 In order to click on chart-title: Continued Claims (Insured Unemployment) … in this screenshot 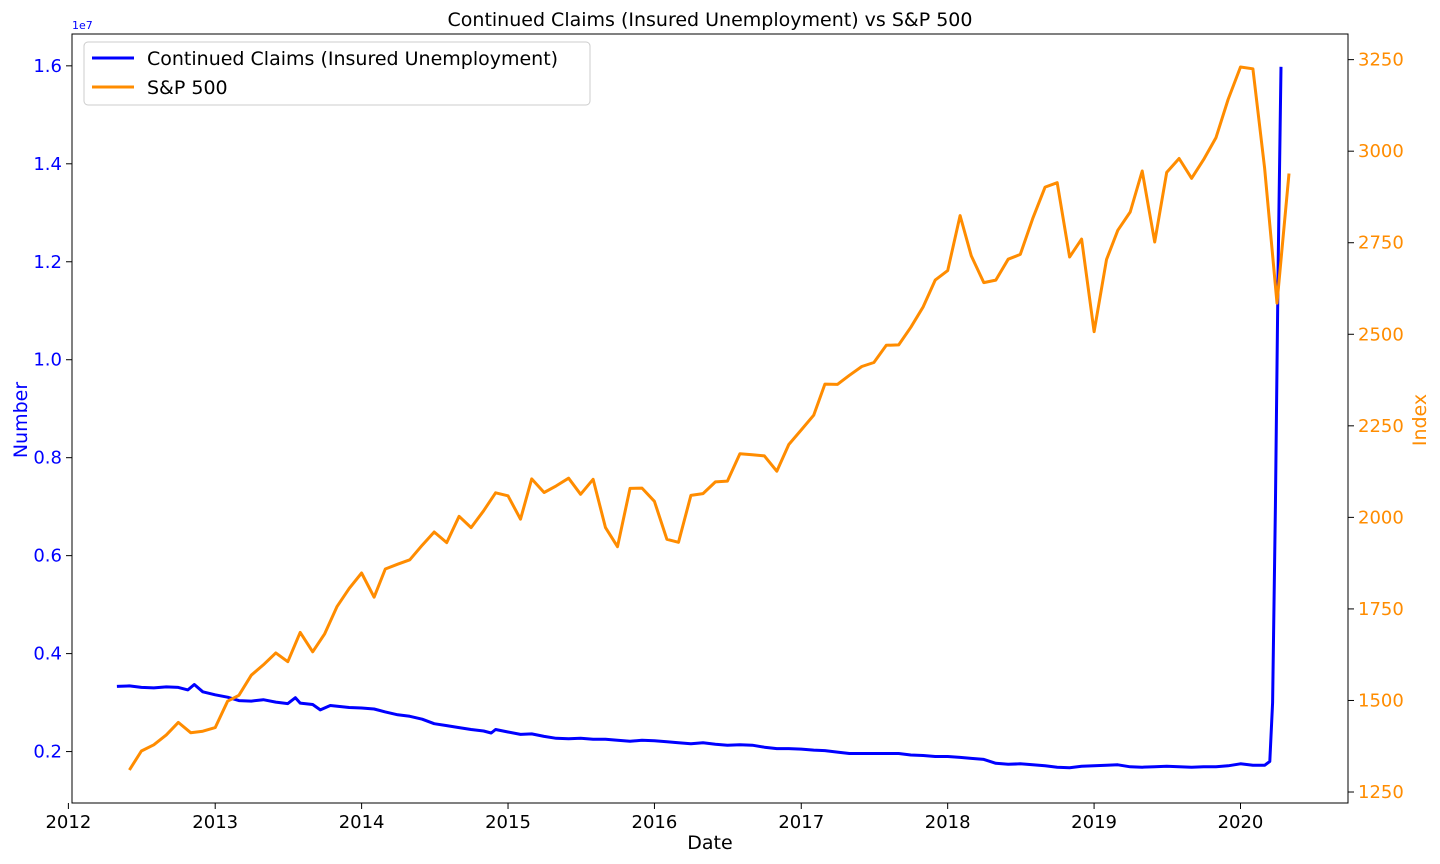, I will do `click(710, 20)`.